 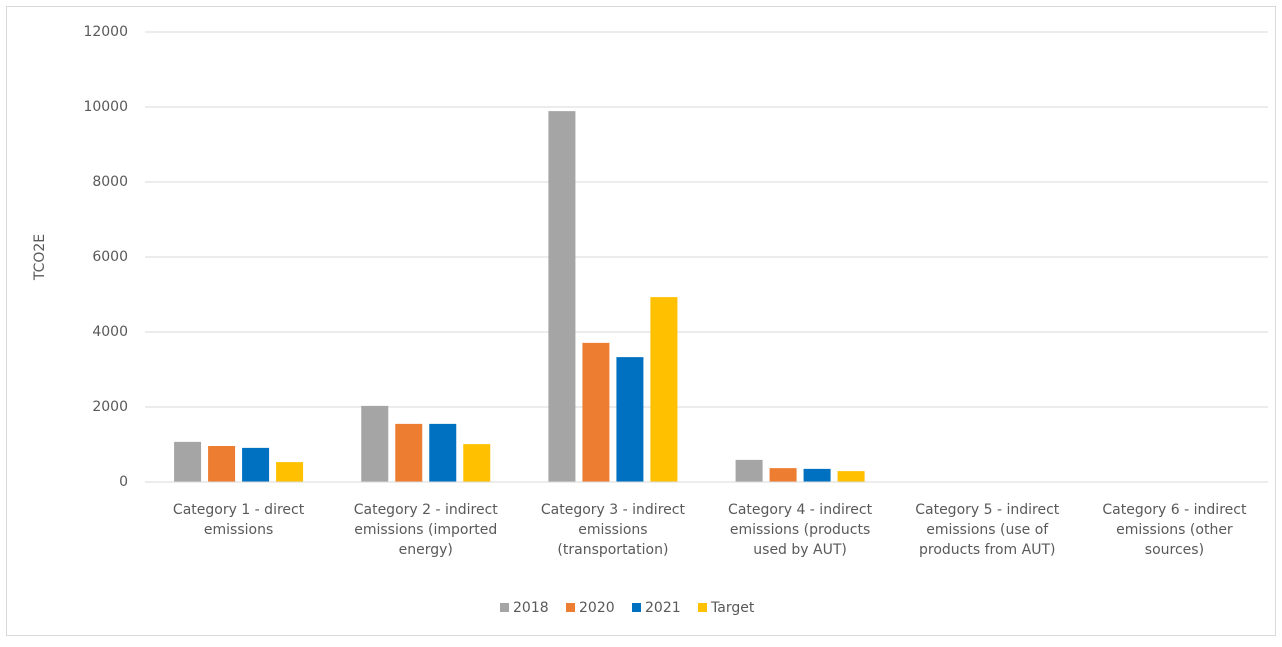 What do you see at coordinates (987, 510) in the screenshot?
I see `x-tick-label-line: Category 5 - indirect` at bounding box center [987, 510].